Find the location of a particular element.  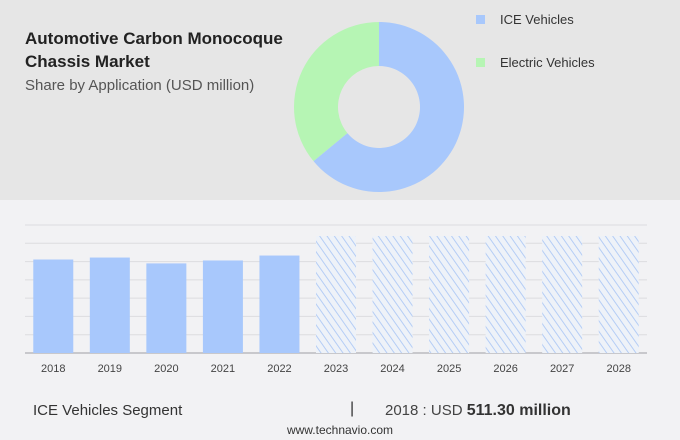

x-tick-2019: 2019 is located at coordinates (110, 369).